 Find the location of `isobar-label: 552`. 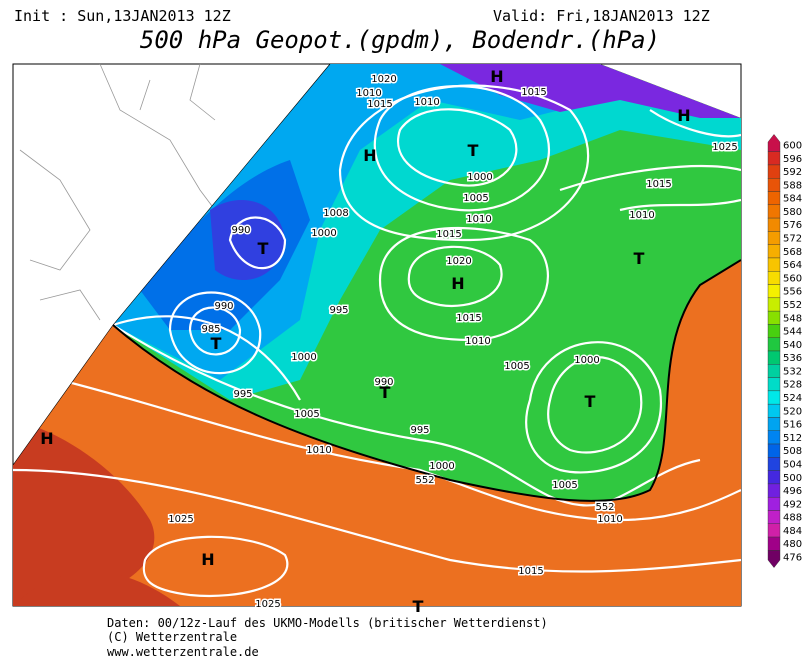

isobar-label: 552 is located at coordinates (604, 507).